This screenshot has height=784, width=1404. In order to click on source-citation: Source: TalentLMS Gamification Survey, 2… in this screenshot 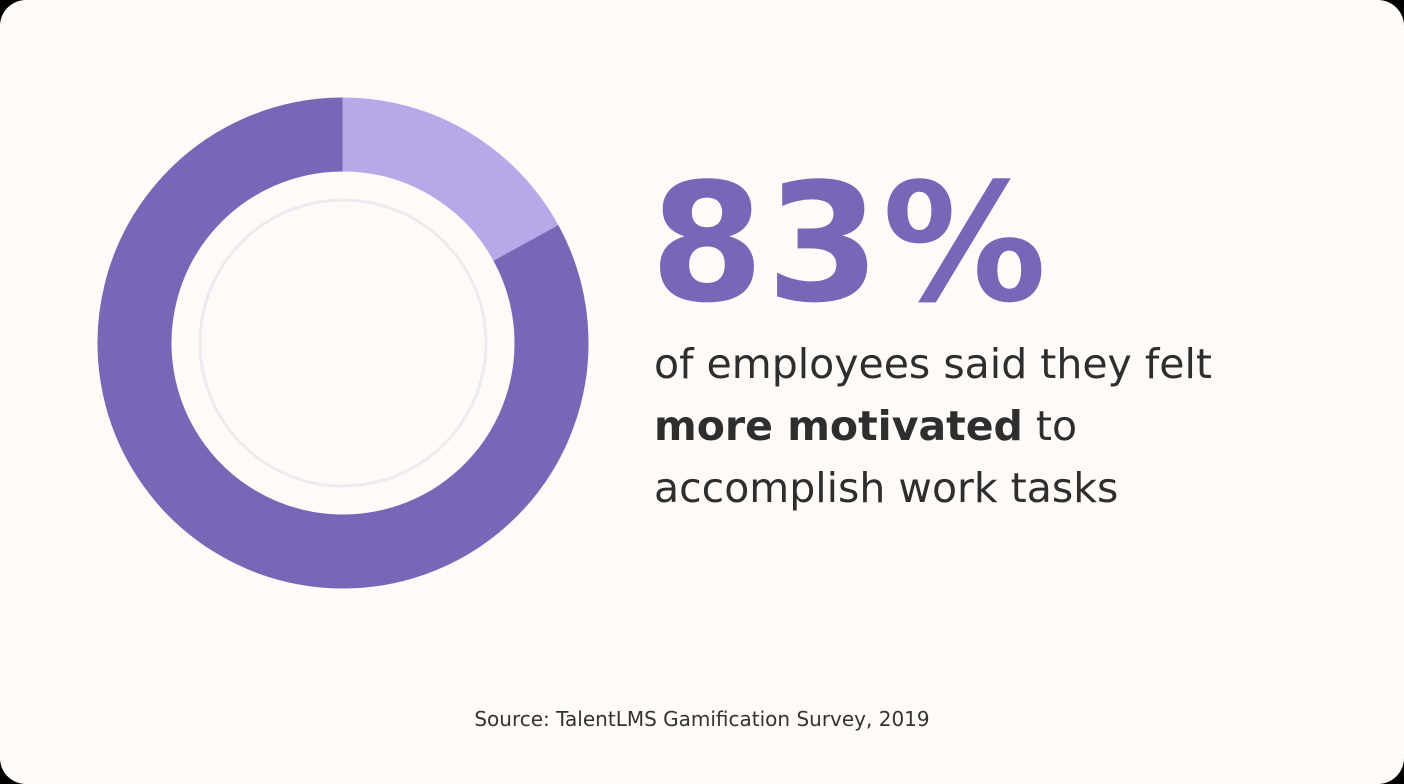, I will do `click(702, 719)`.